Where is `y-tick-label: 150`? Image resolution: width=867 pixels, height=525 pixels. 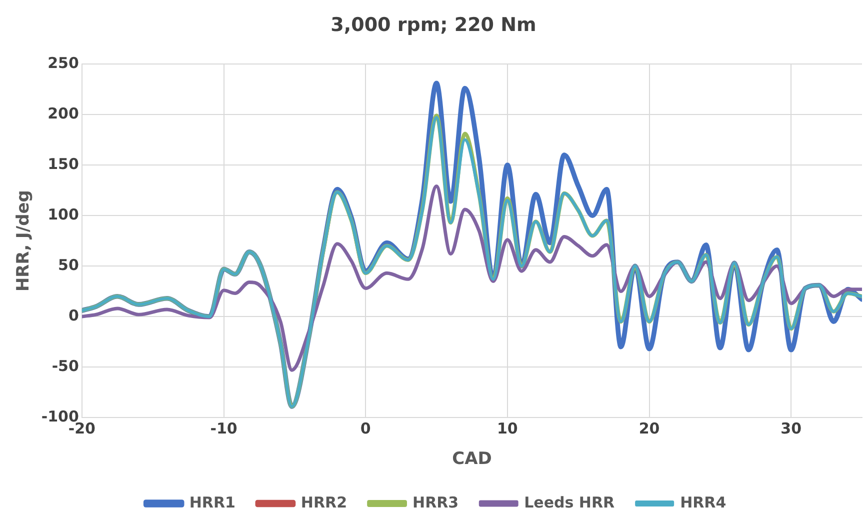 y-tick-label: 150 is located at coordinates (63, 163).